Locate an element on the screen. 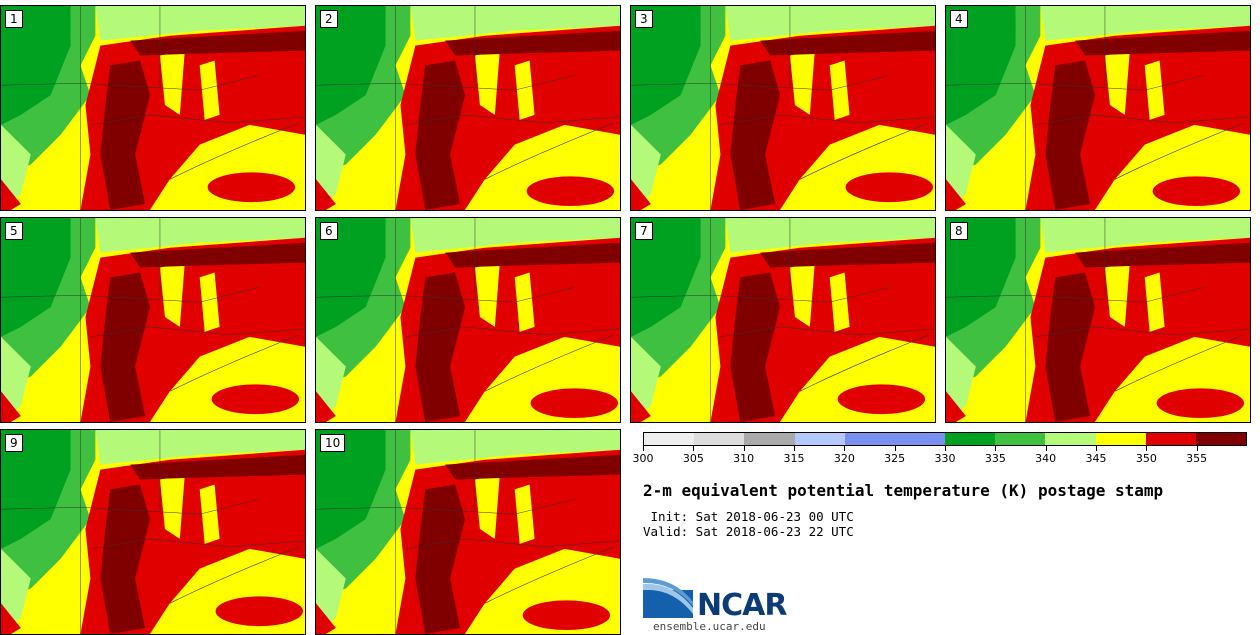 This screenshot has height=635, width=1260. colorbar-tick-label: 315 is located at coordinates (794, 458).